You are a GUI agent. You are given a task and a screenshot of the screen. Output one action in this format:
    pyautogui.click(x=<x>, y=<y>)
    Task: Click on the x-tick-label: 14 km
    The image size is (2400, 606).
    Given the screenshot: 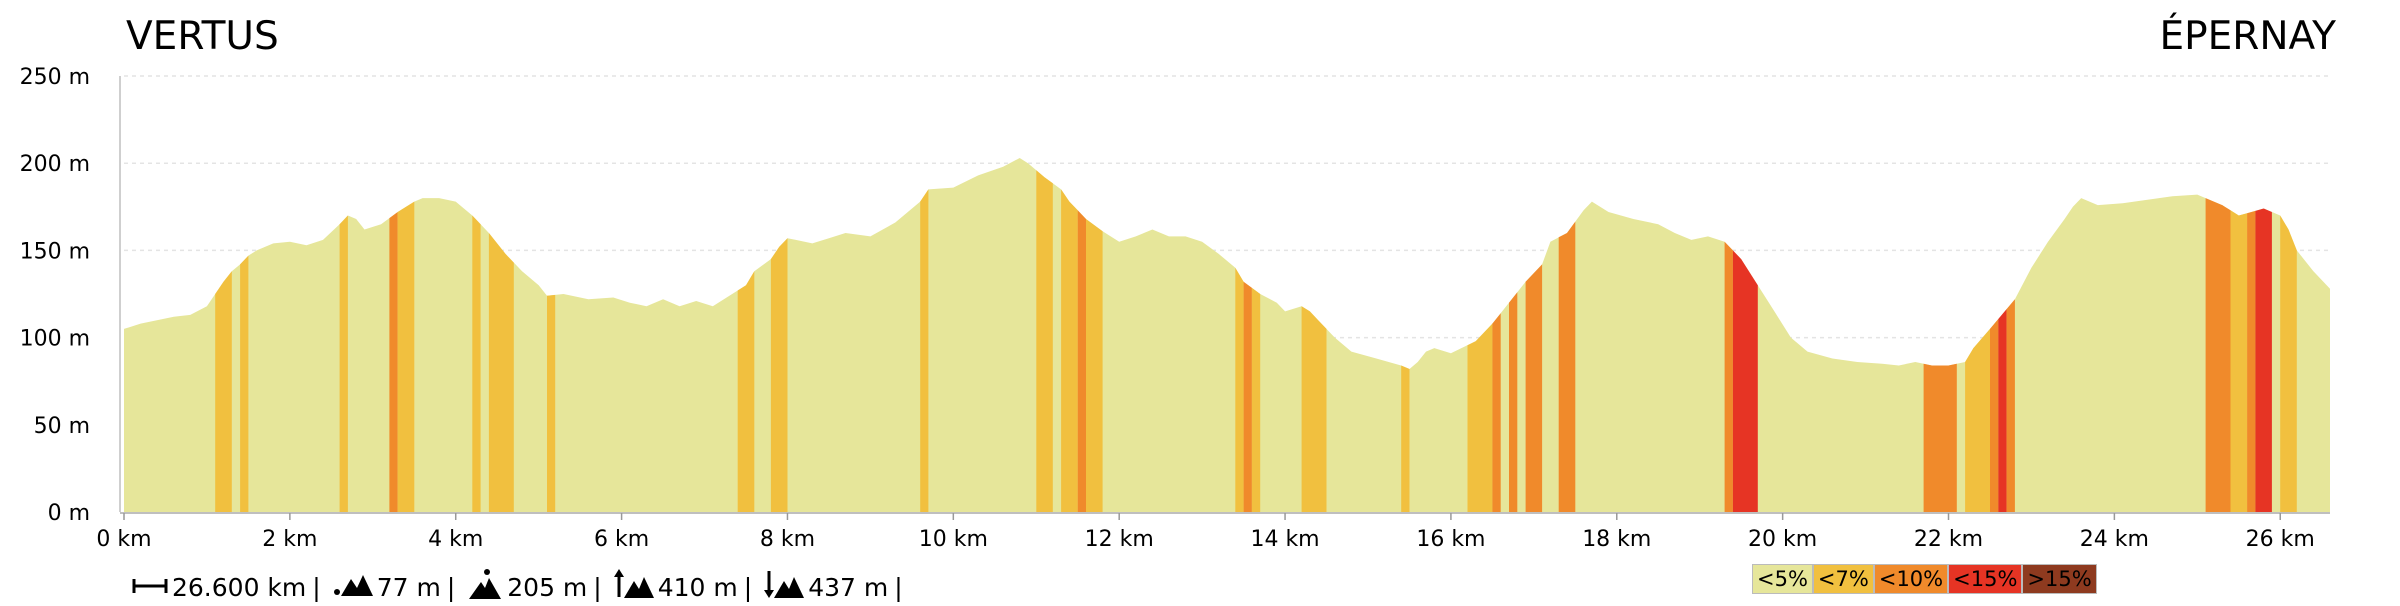 What is the action you would take?
    pyautogui.click(x=1284, y=539)
    